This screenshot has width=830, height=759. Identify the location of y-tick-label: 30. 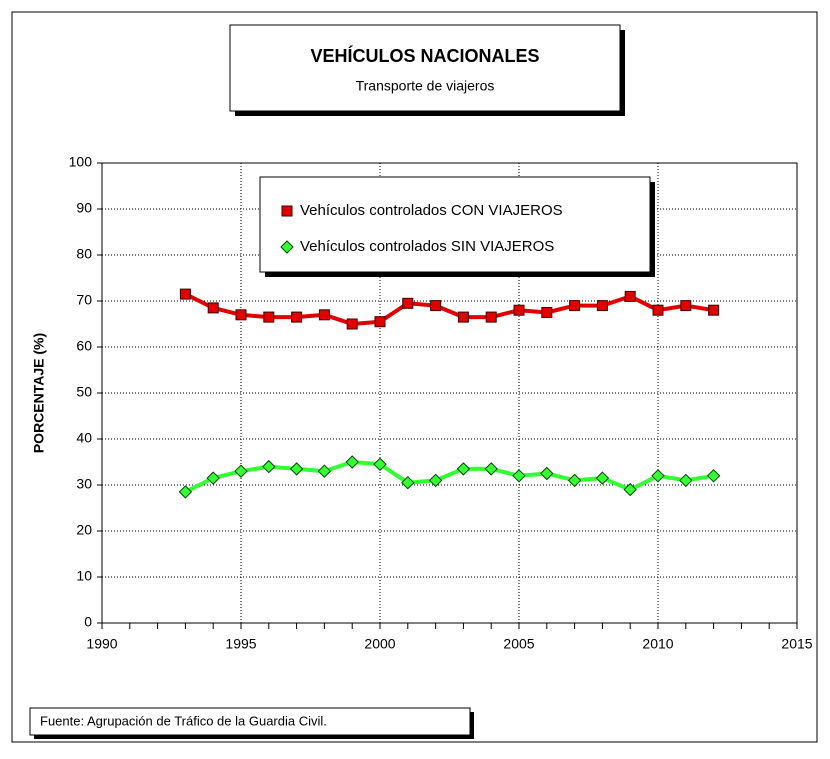
(84, 484).